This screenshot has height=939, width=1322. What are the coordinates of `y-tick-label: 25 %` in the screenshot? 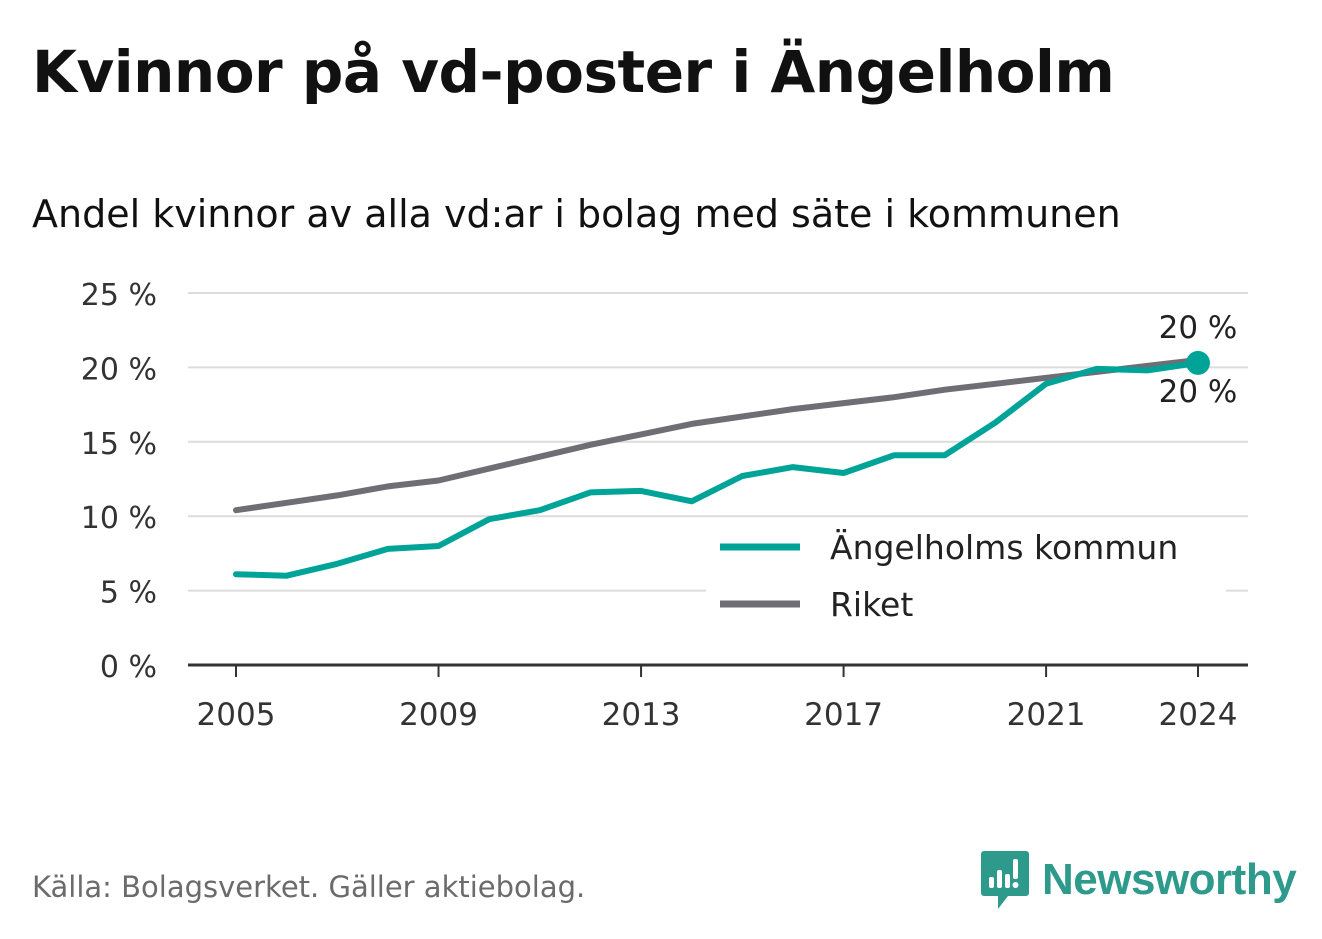 It's located at (119, 295).